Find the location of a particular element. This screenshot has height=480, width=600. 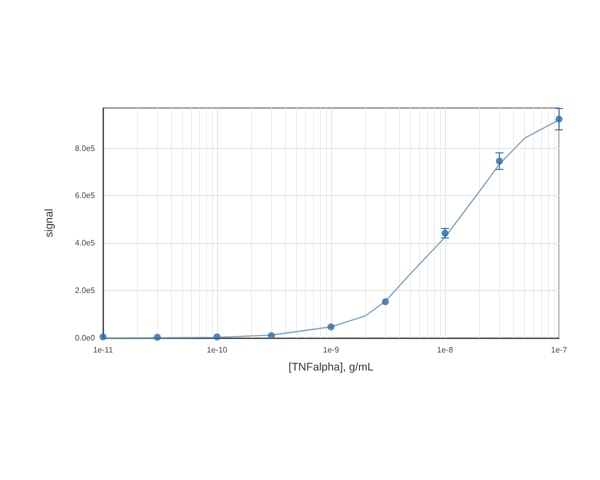

x-tick-label: 1e-7 is located at coordinates (559, 350).